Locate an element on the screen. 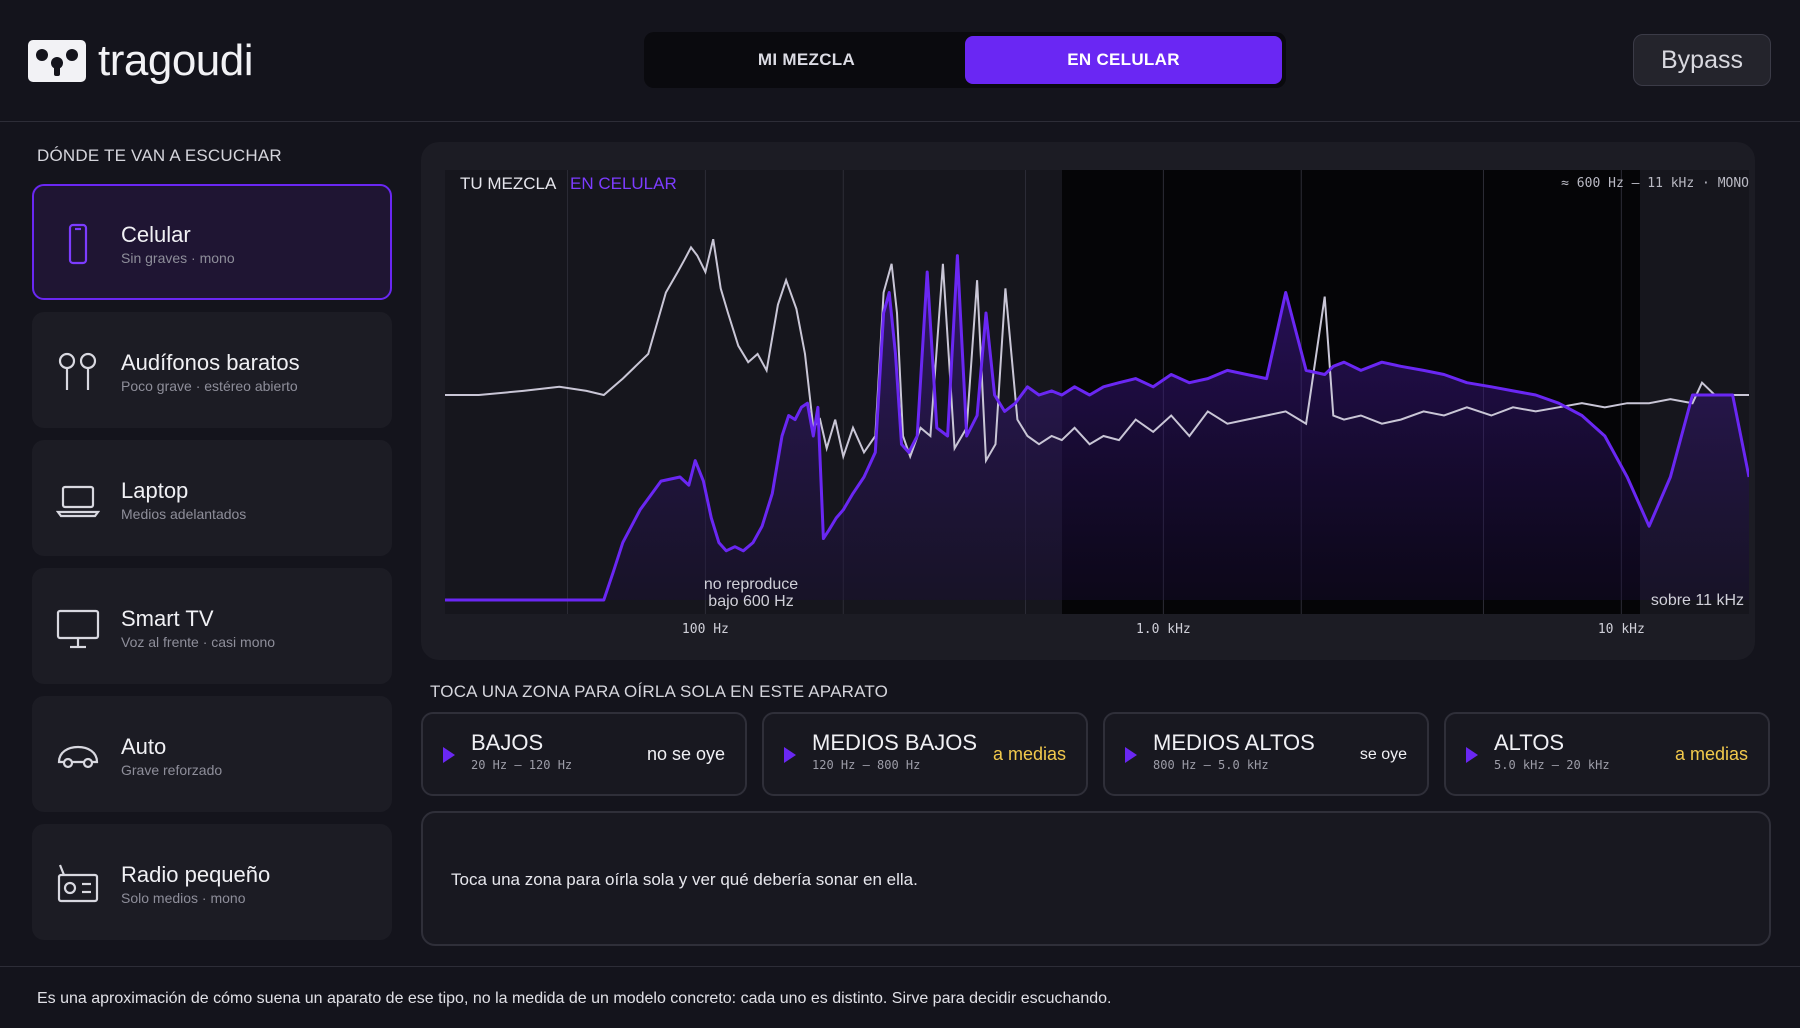 The height and width of the screenshot is (1028, 1800). note-low-cutoff: no reproduce bajo 600 Hz is located at coordinates (751, 593).